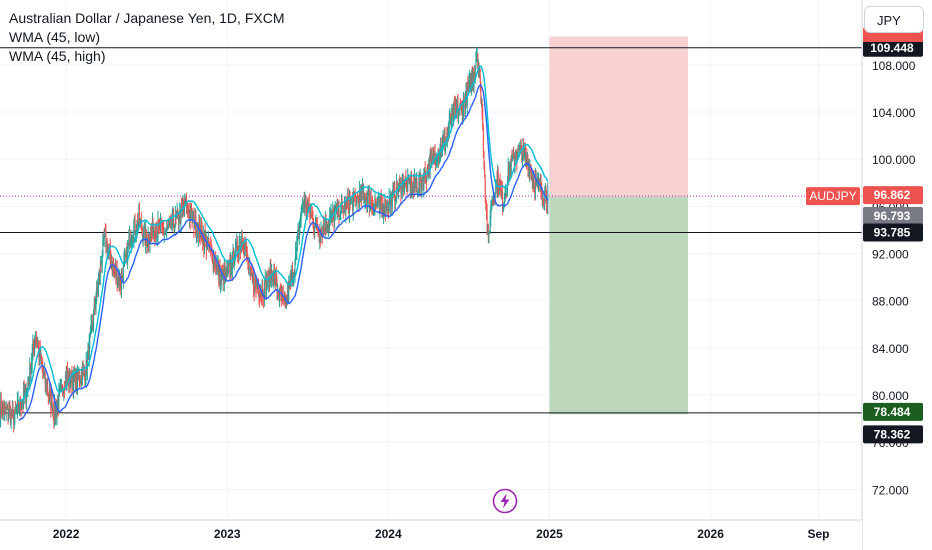  I want to click on time-tick-label: 2026, so click(710, 534).